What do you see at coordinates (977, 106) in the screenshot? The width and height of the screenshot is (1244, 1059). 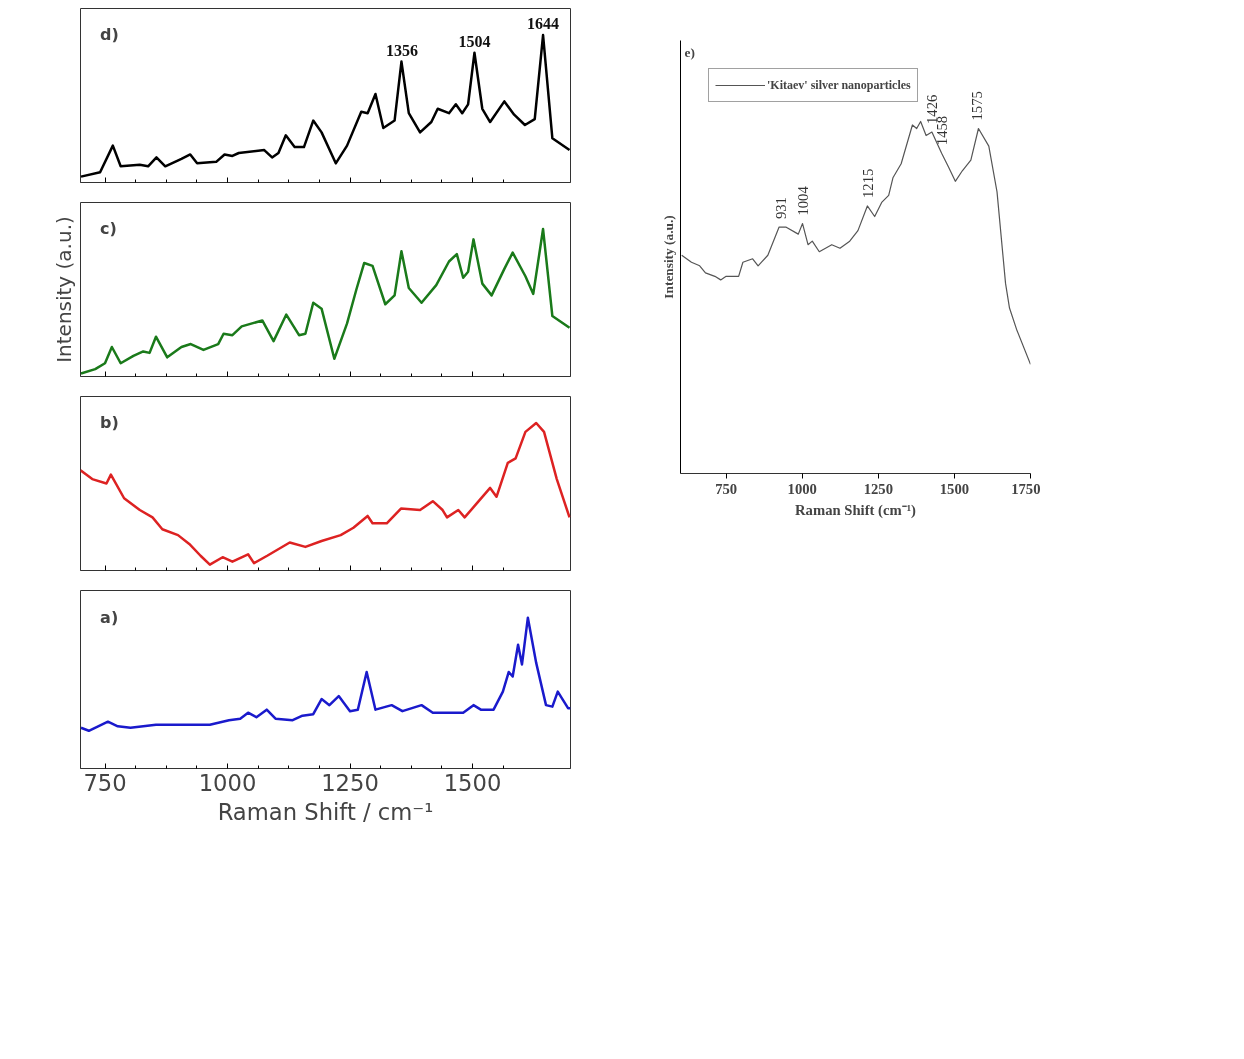 I see `annotation: 1575` at bounding box center [977, 106].